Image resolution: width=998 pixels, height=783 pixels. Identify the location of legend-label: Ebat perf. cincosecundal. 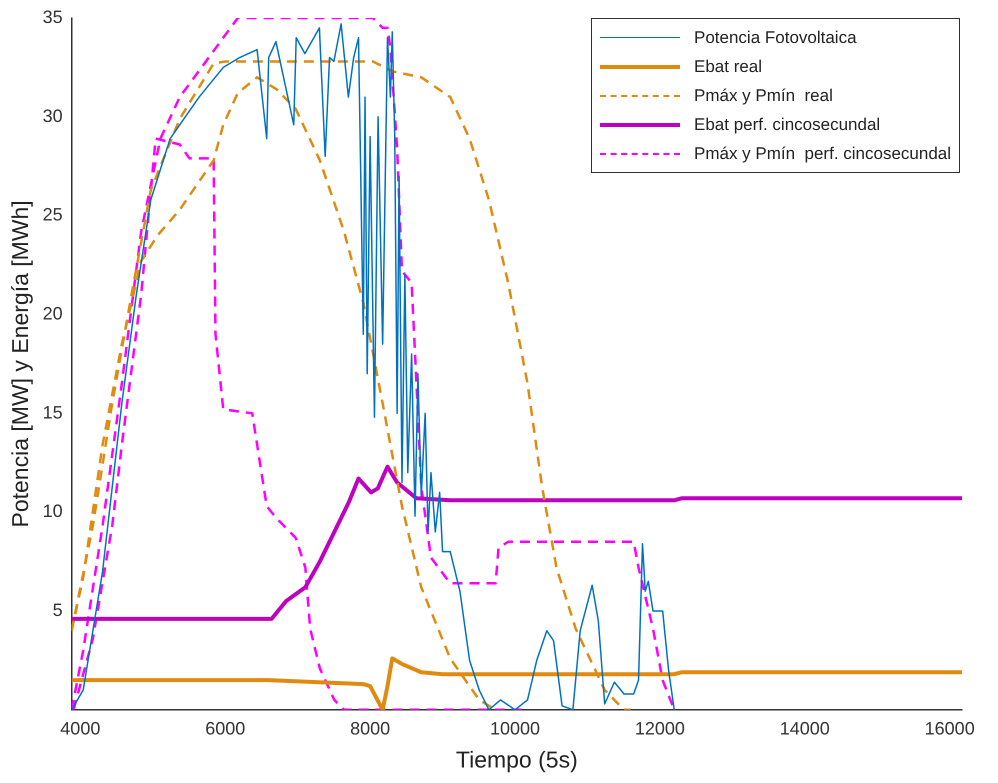
(787, 124).